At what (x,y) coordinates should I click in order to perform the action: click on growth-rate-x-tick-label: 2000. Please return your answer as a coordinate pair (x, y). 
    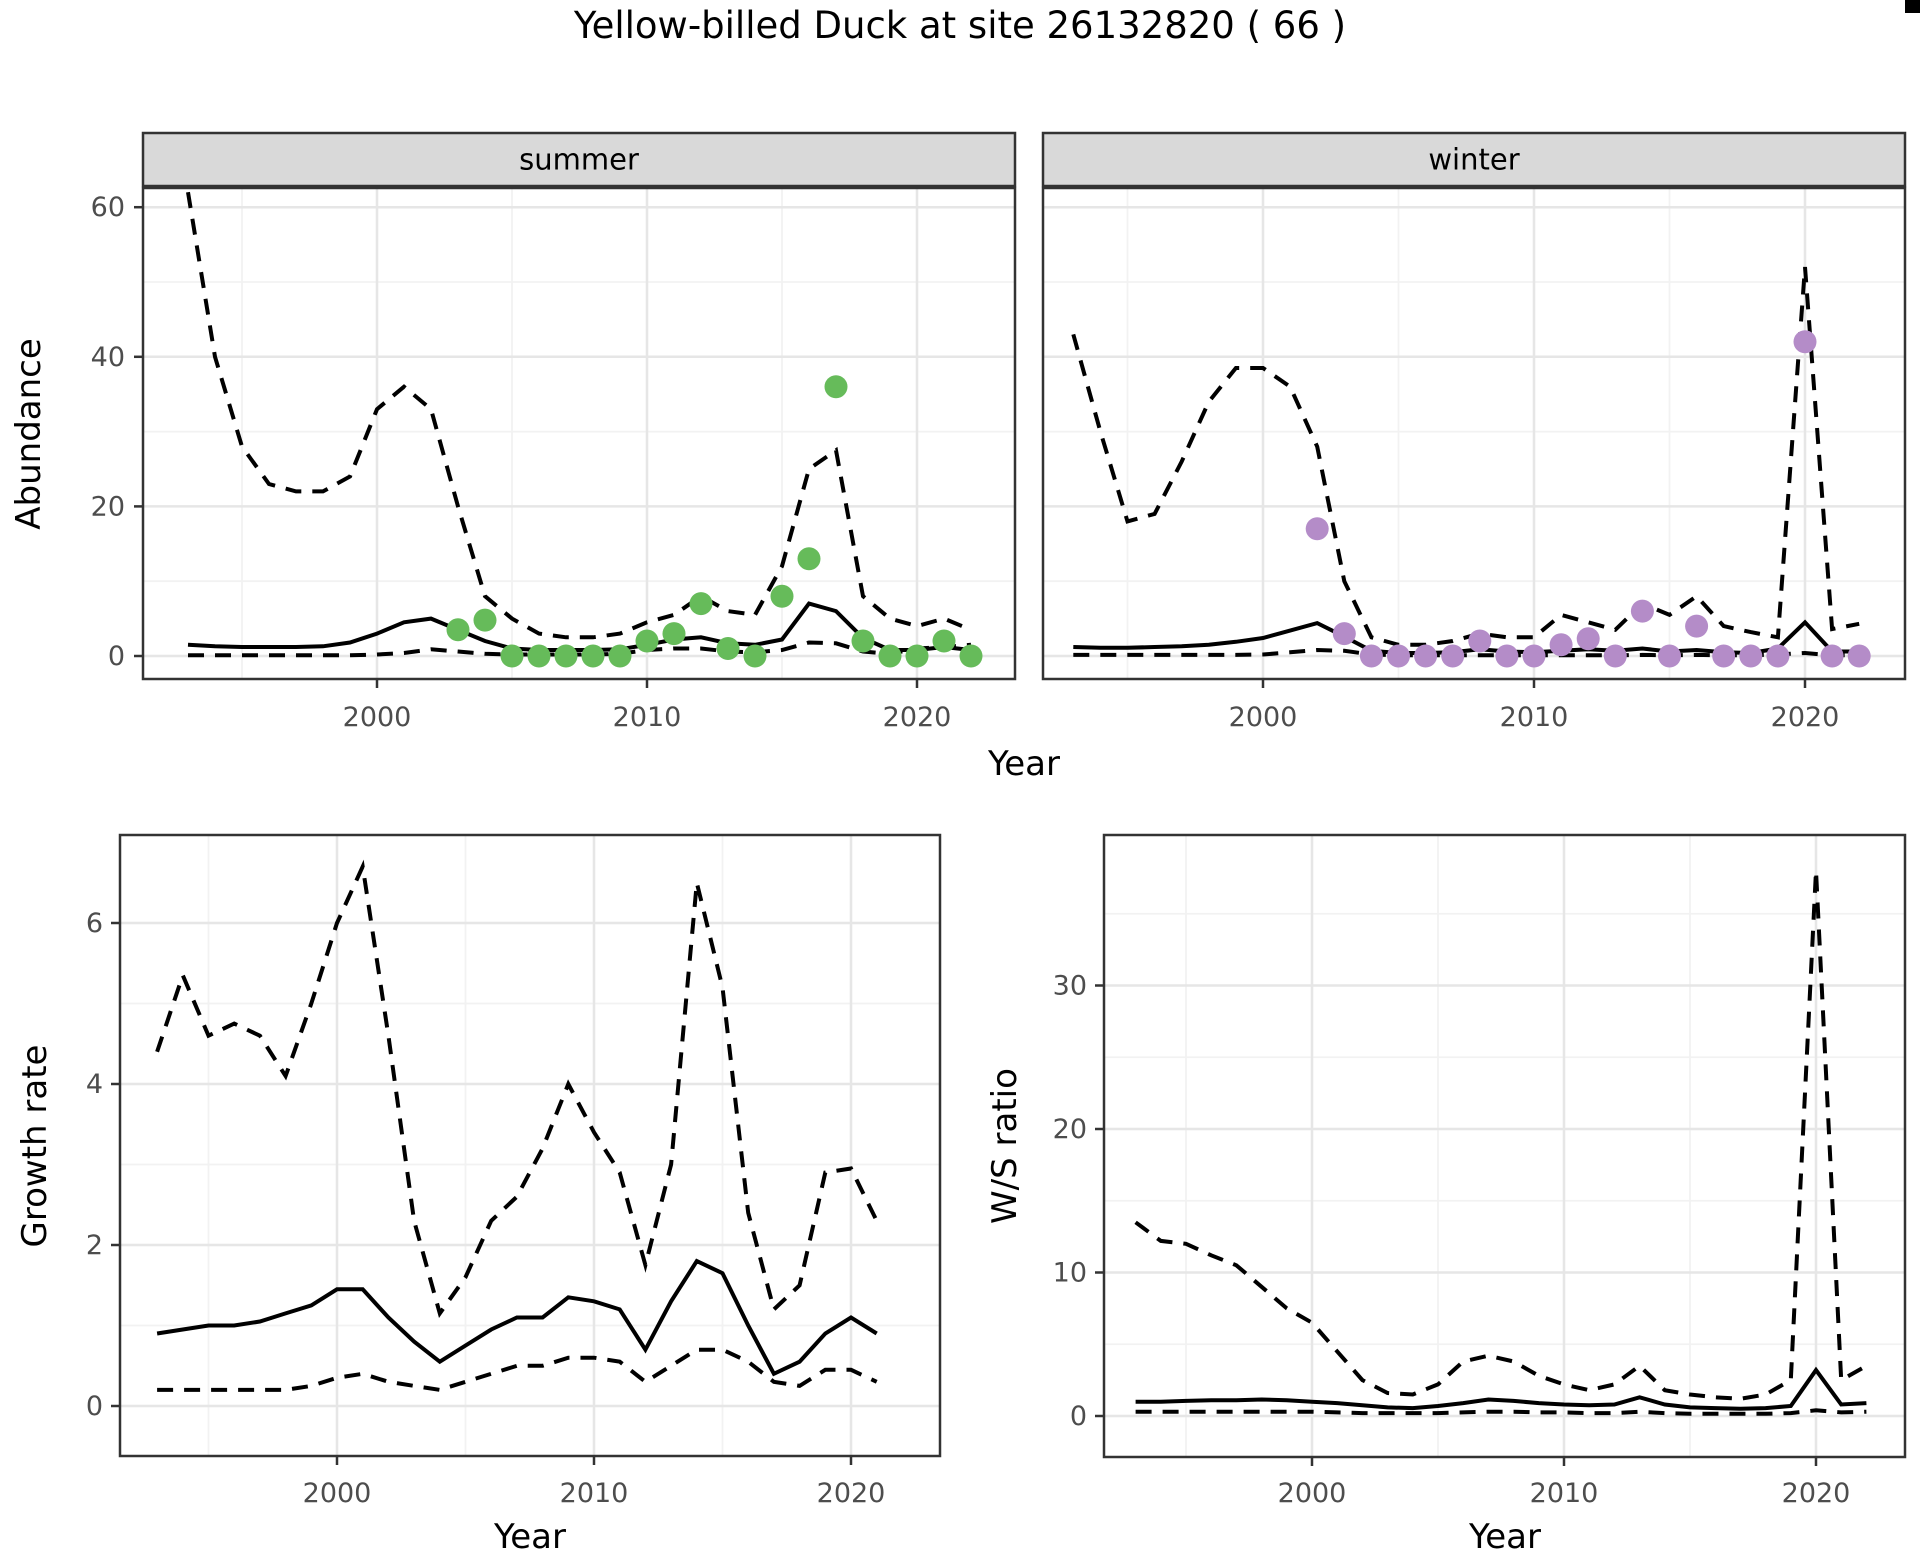
    Looking at the image, I should click on (337, 1493).